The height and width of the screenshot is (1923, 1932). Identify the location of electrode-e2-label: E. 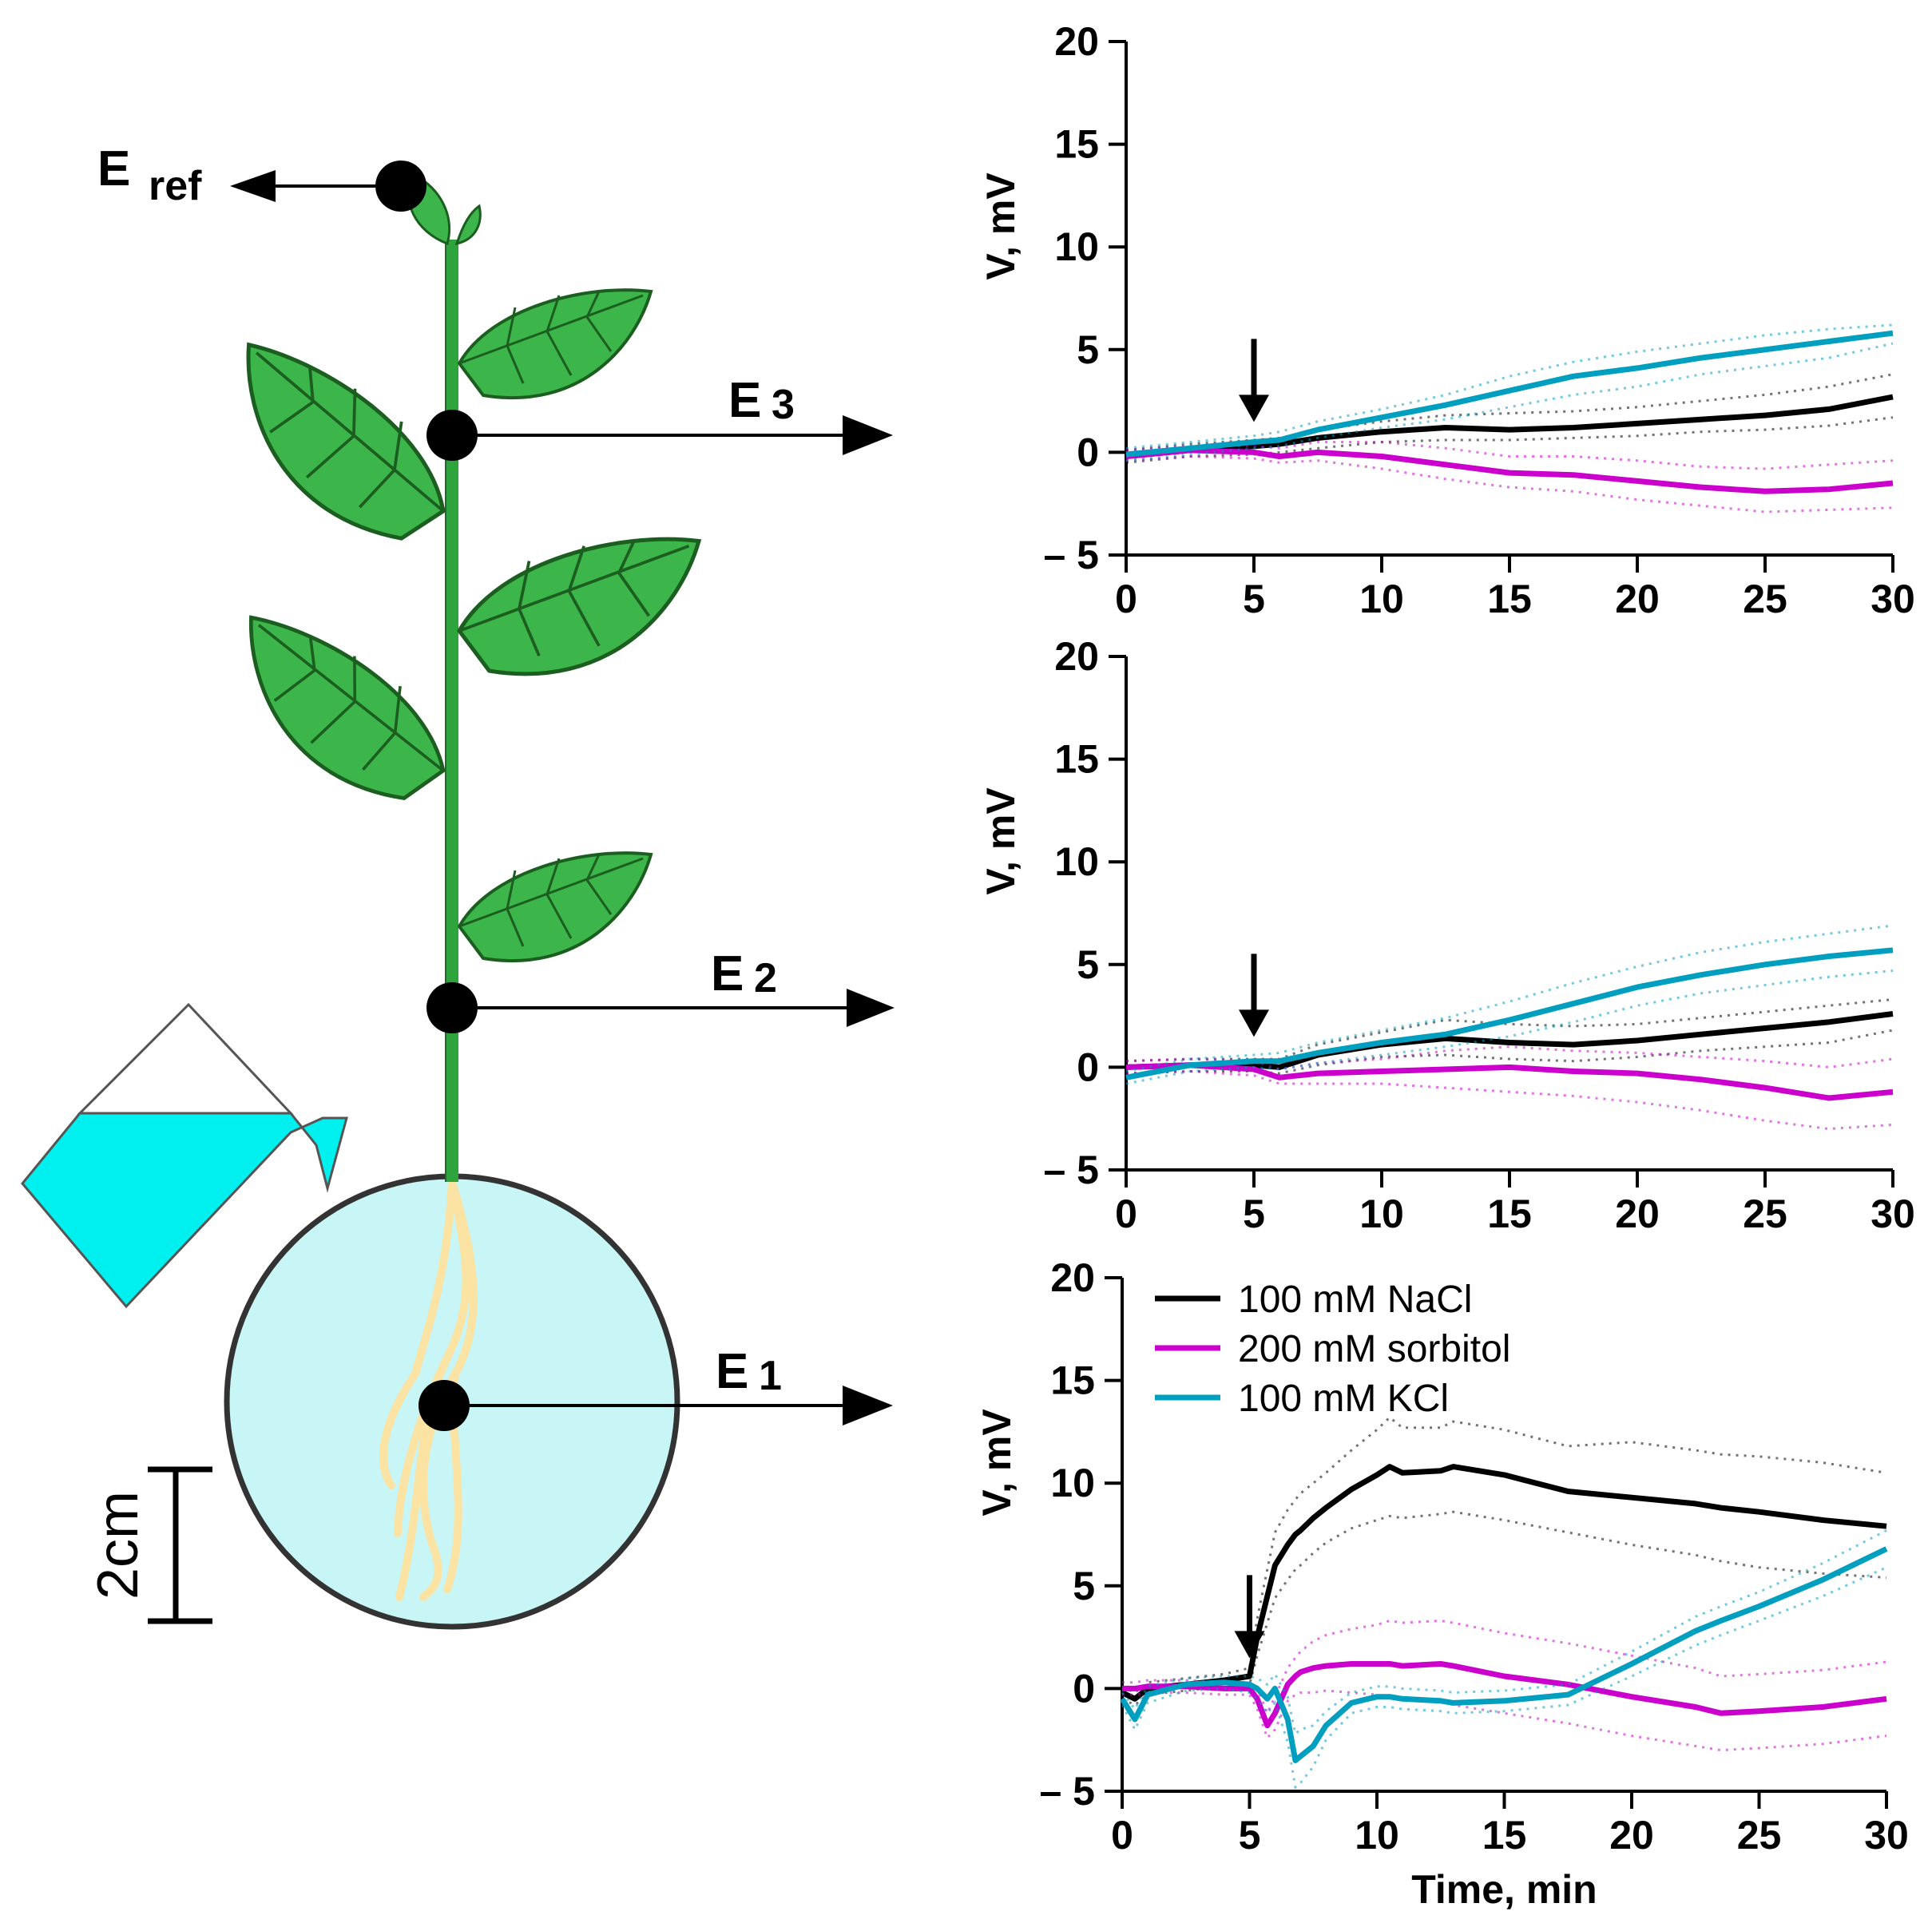
(728, 974).